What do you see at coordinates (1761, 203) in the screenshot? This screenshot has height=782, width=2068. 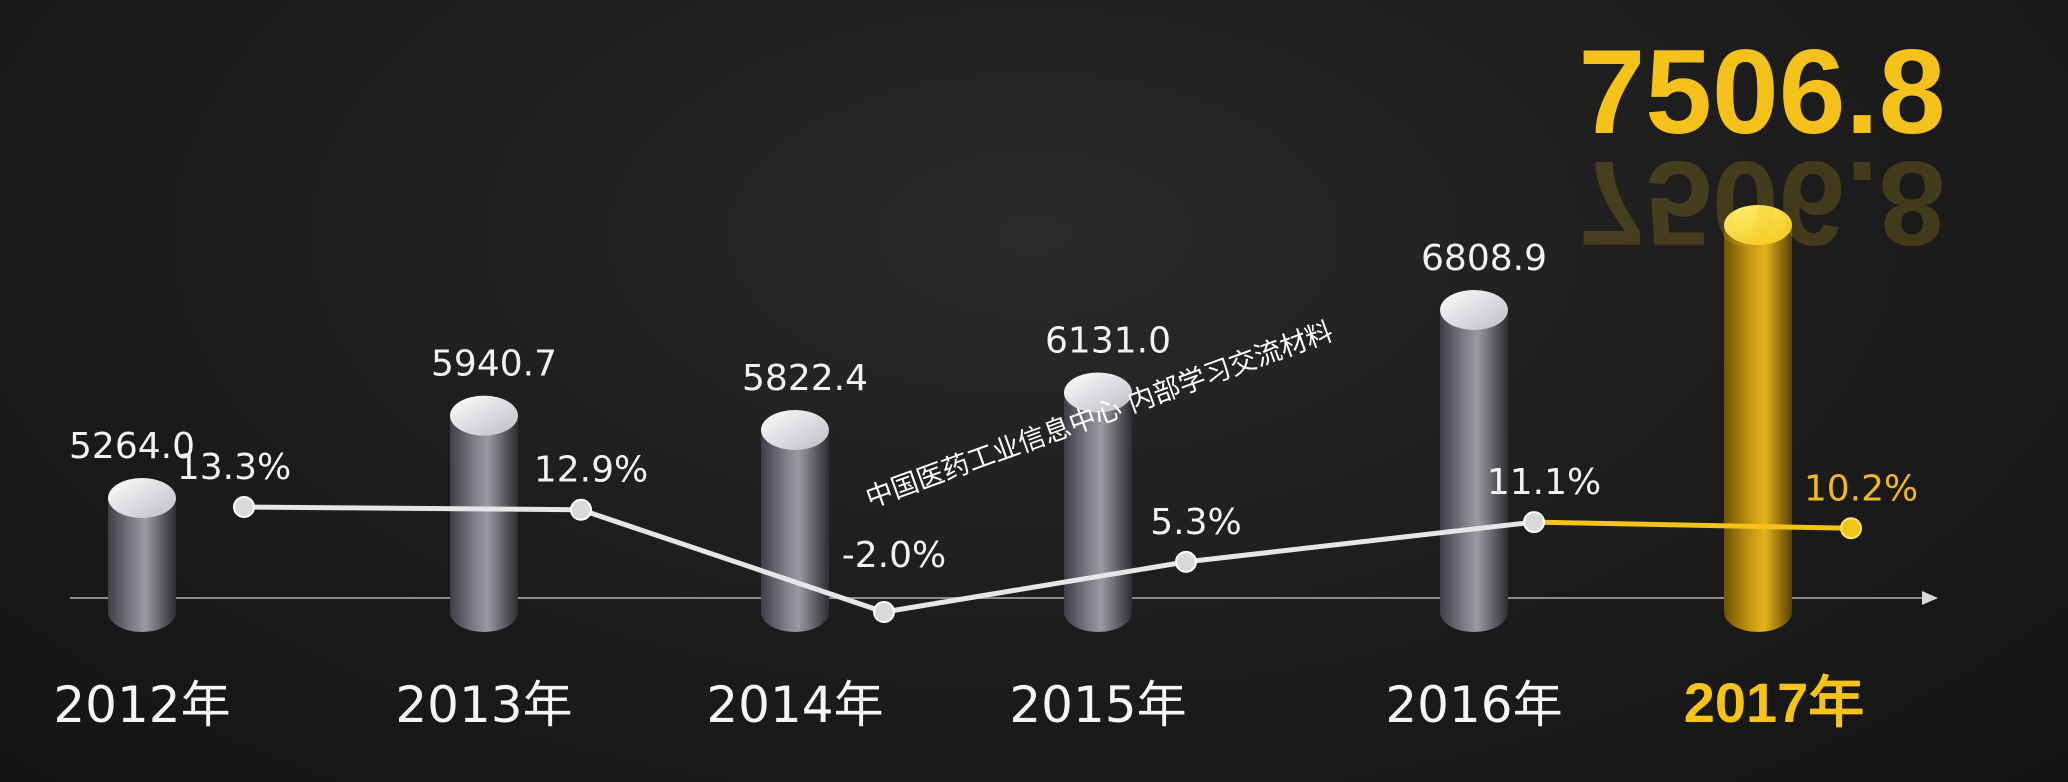 I see `highlight-value-reflection: 7506.8` at bounding box center [1761, 203].